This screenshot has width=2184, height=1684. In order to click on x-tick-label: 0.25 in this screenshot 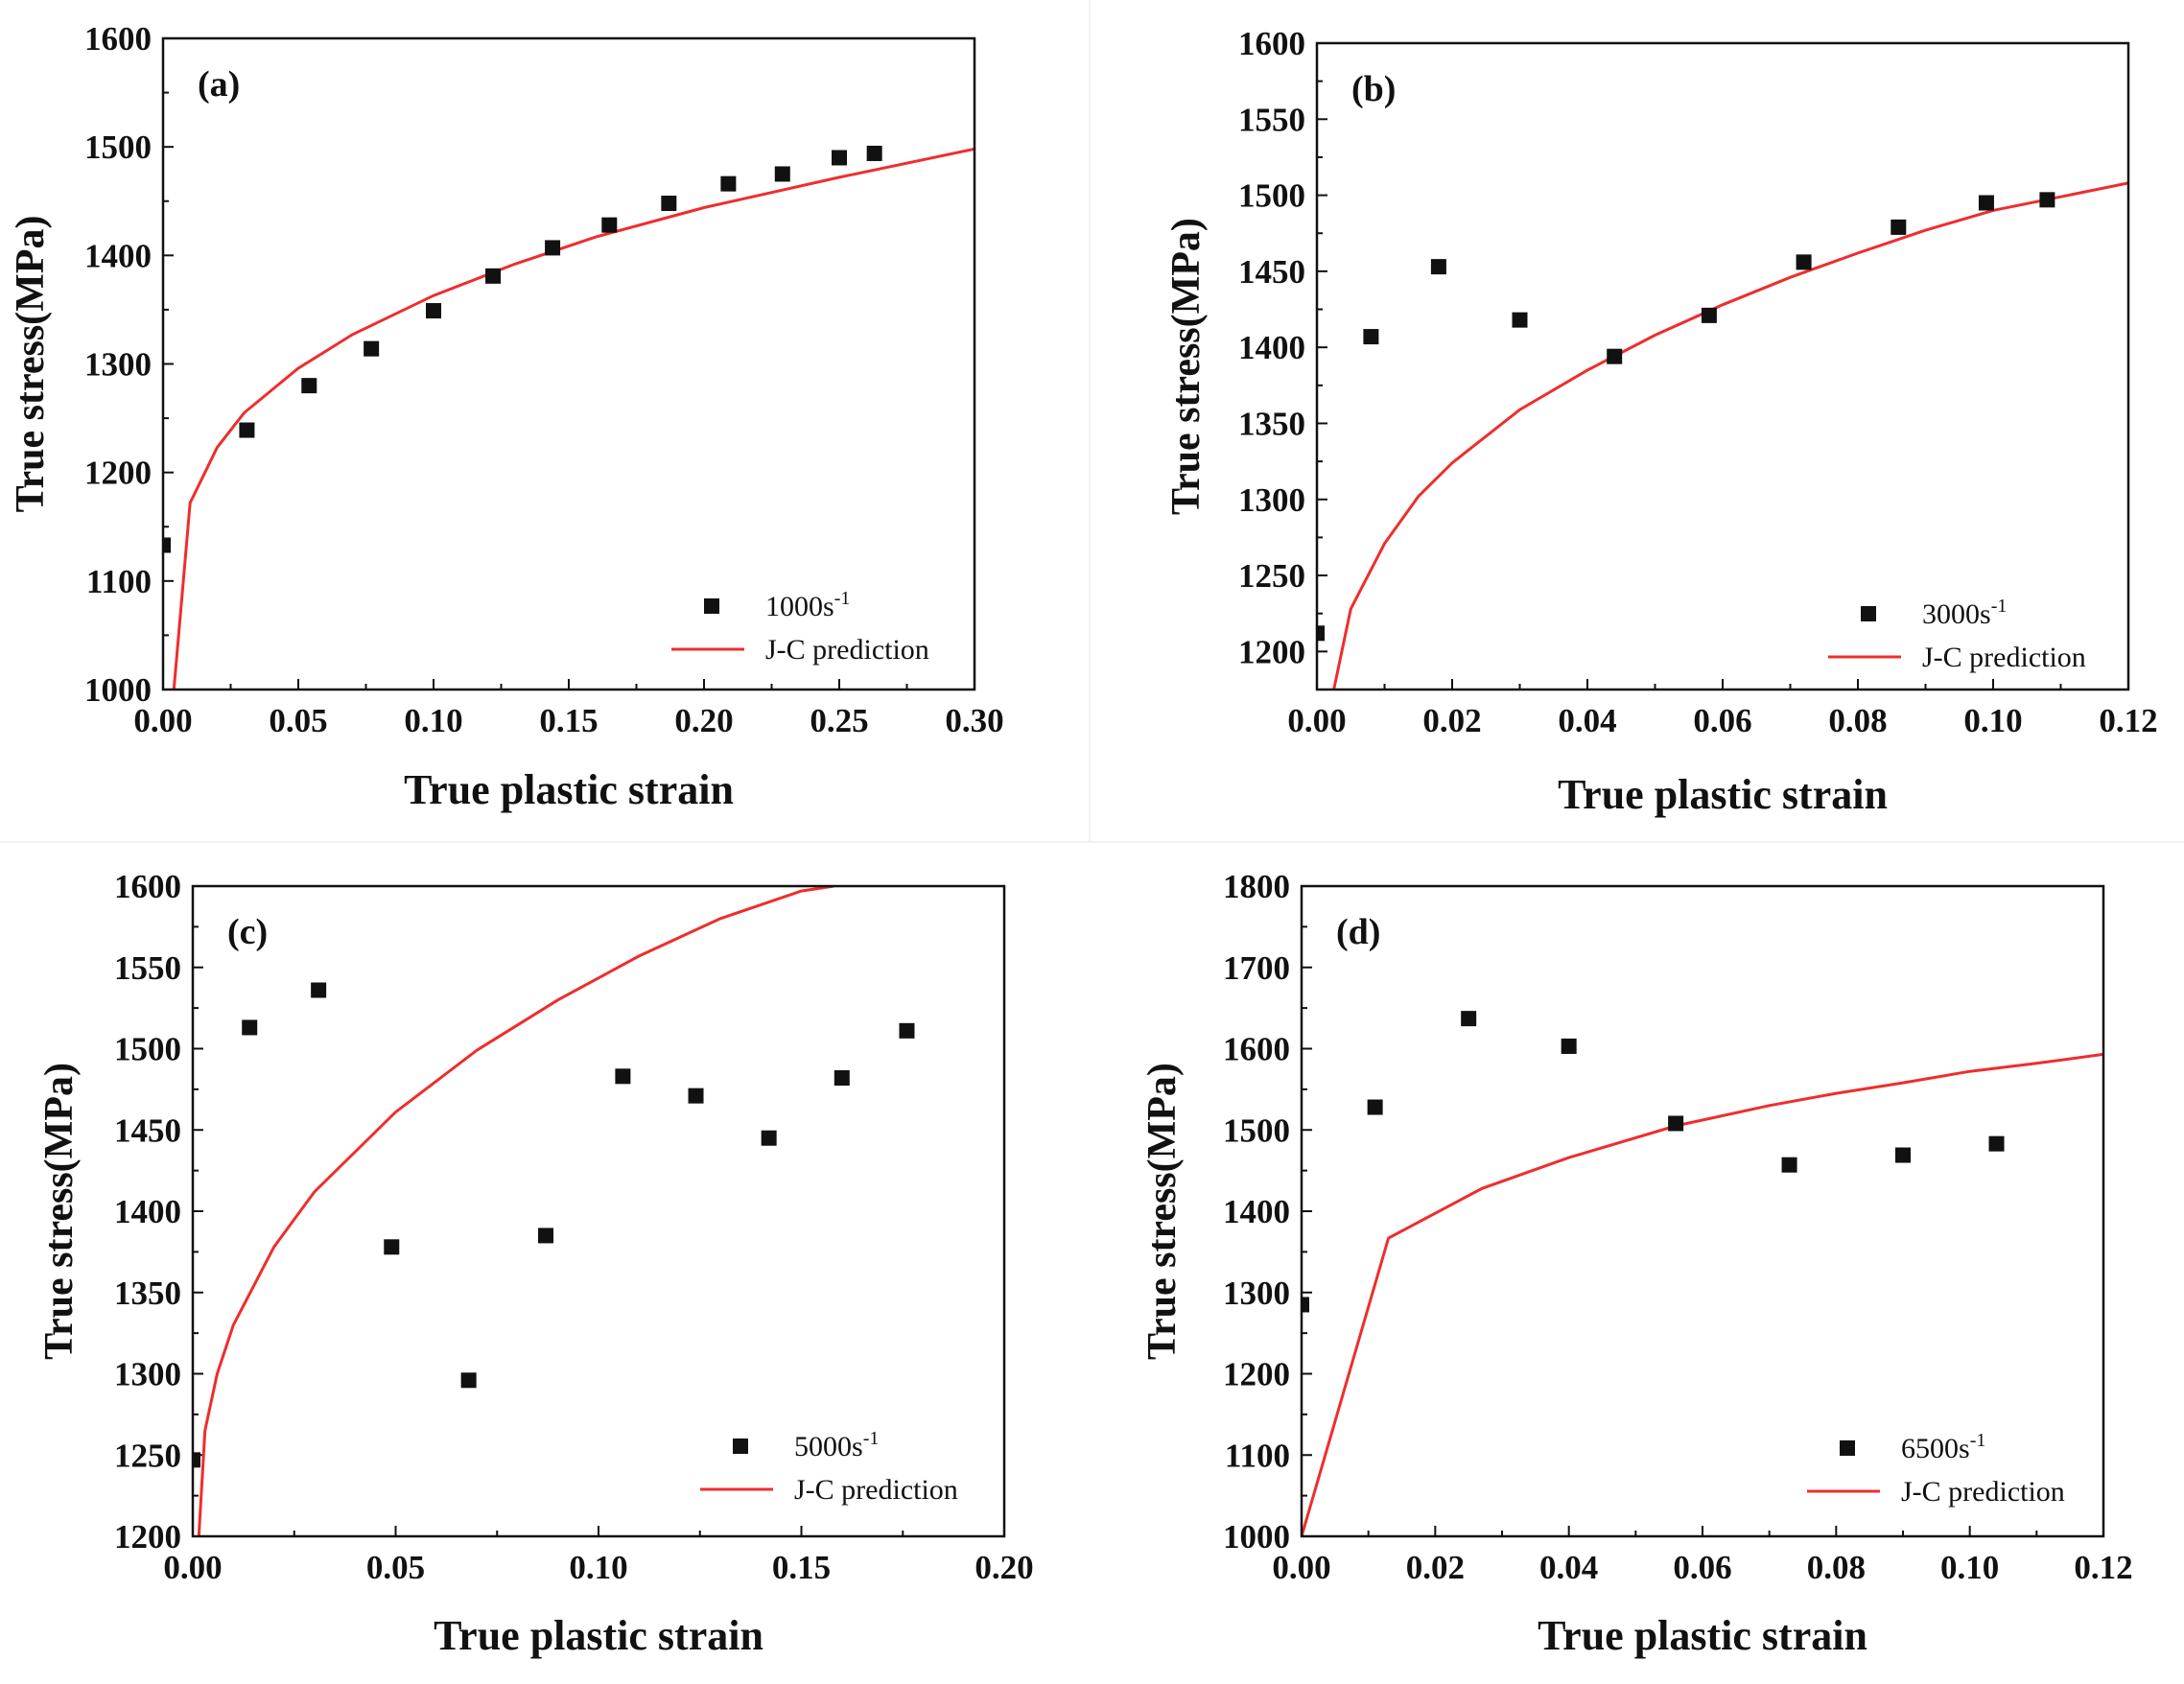, I will do `click(839, 720)`.